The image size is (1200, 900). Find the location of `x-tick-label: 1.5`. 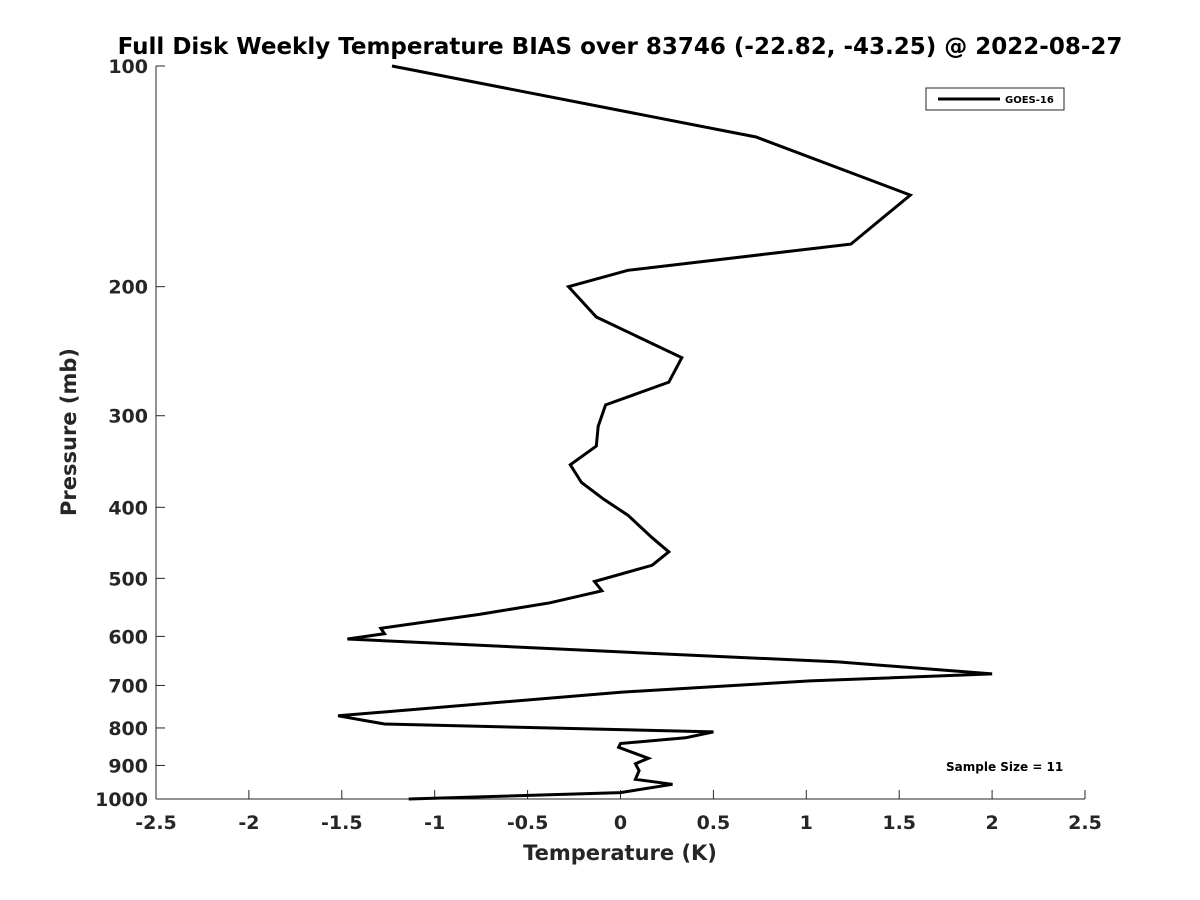

x-tick-label: 1.5 is located at coordinates (899, 823).